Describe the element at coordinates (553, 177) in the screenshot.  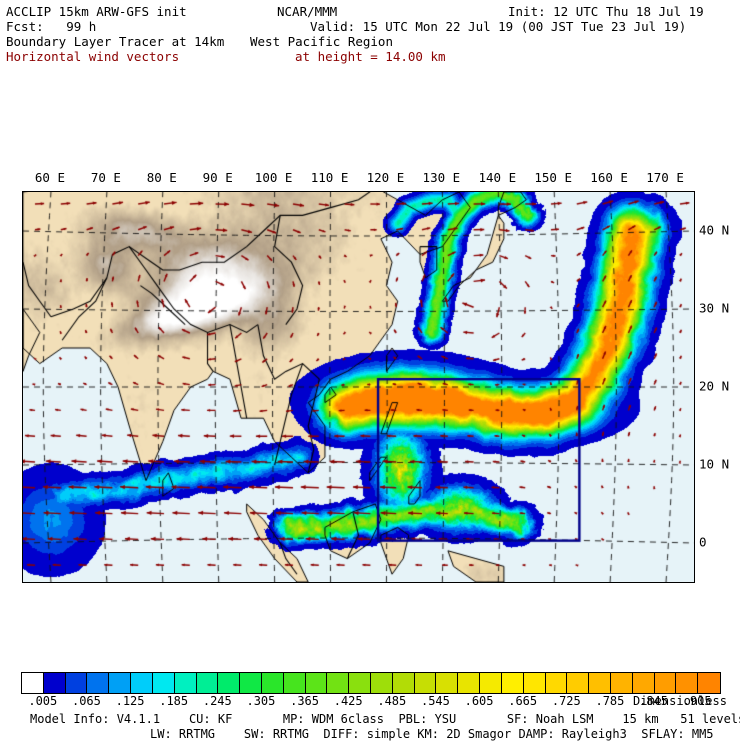
I see `lon-tick-150: 150 E` at that location.